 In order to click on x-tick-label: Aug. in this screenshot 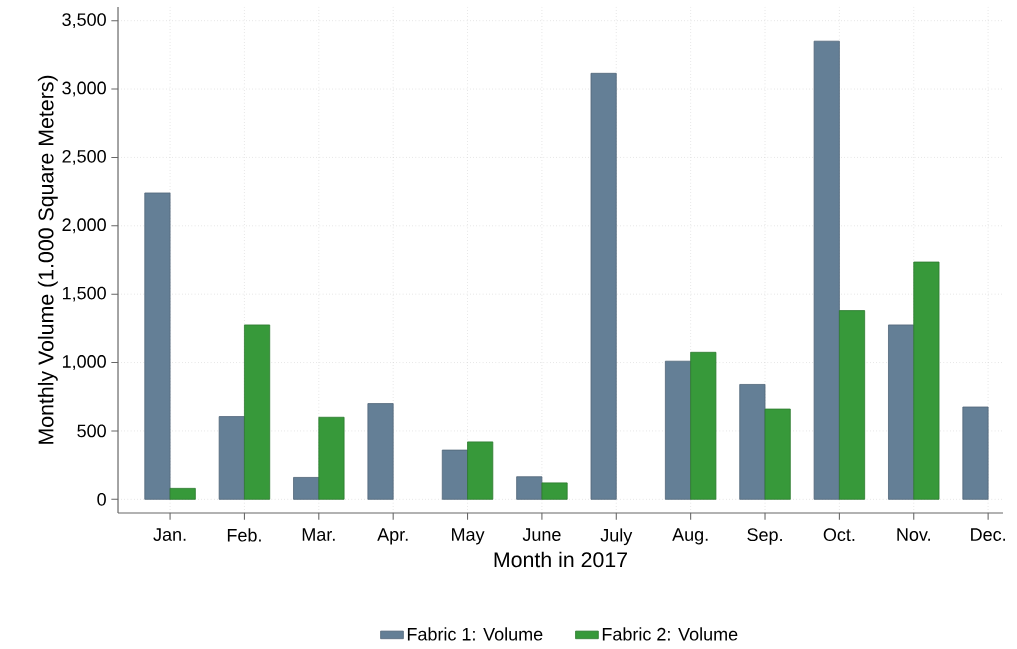, I will do `click(690, 536)`.